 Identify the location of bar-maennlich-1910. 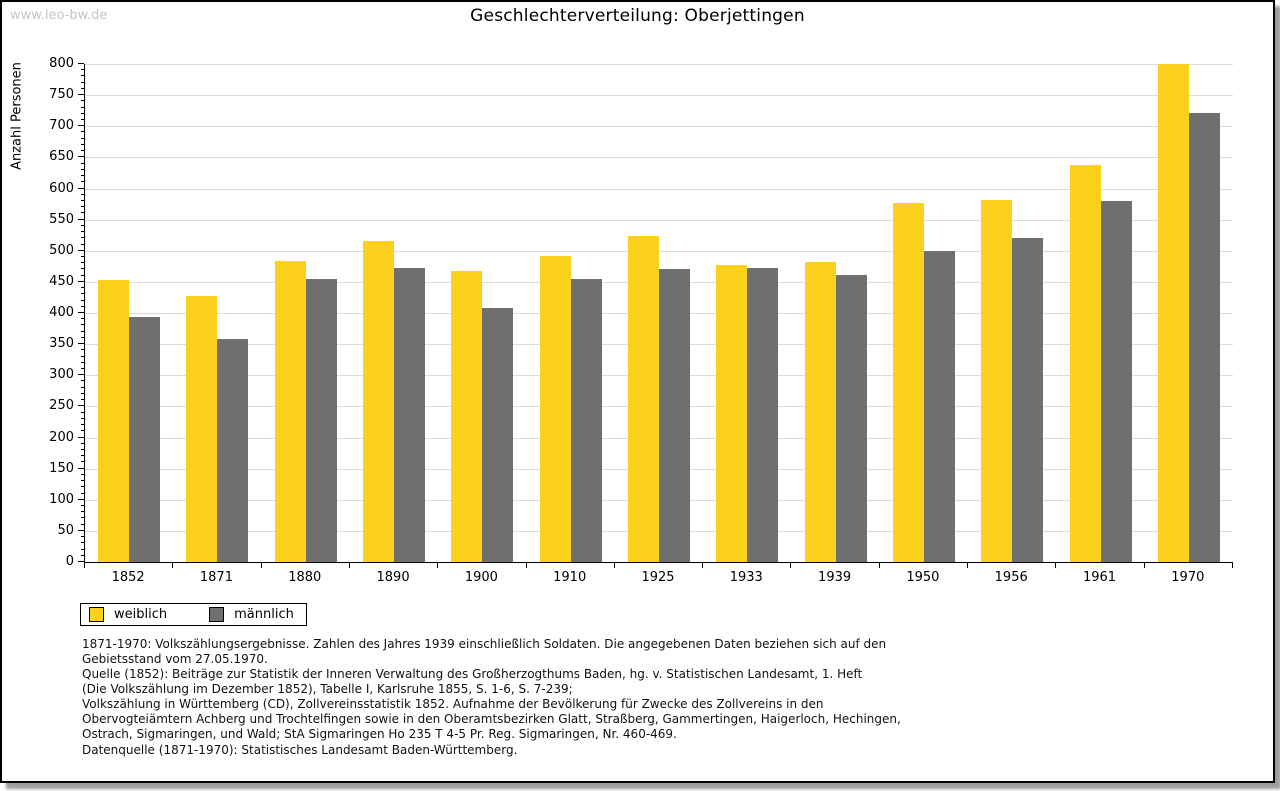
(586, 420).